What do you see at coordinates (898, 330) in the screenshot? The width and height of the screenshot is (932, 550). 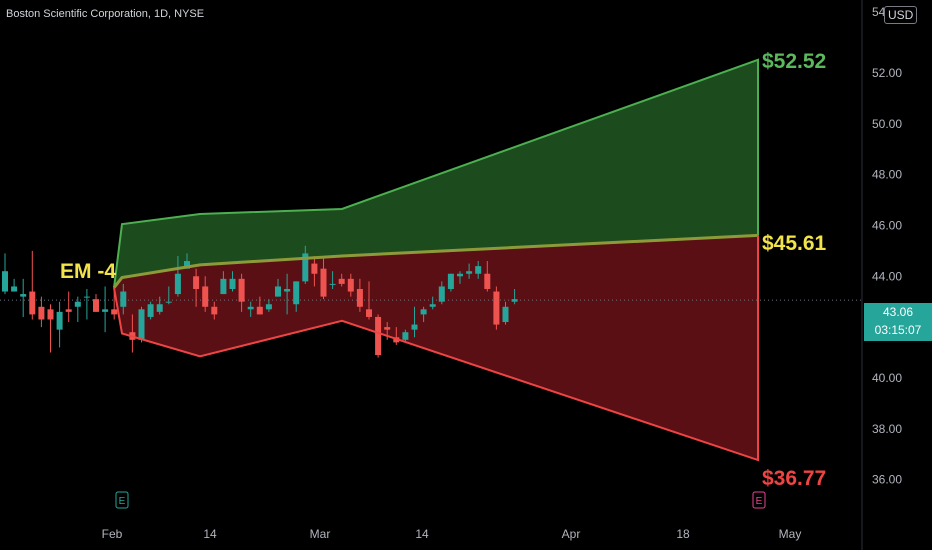 I see `countdown-timer: 03:15:07` at bounding box center [898, 330].